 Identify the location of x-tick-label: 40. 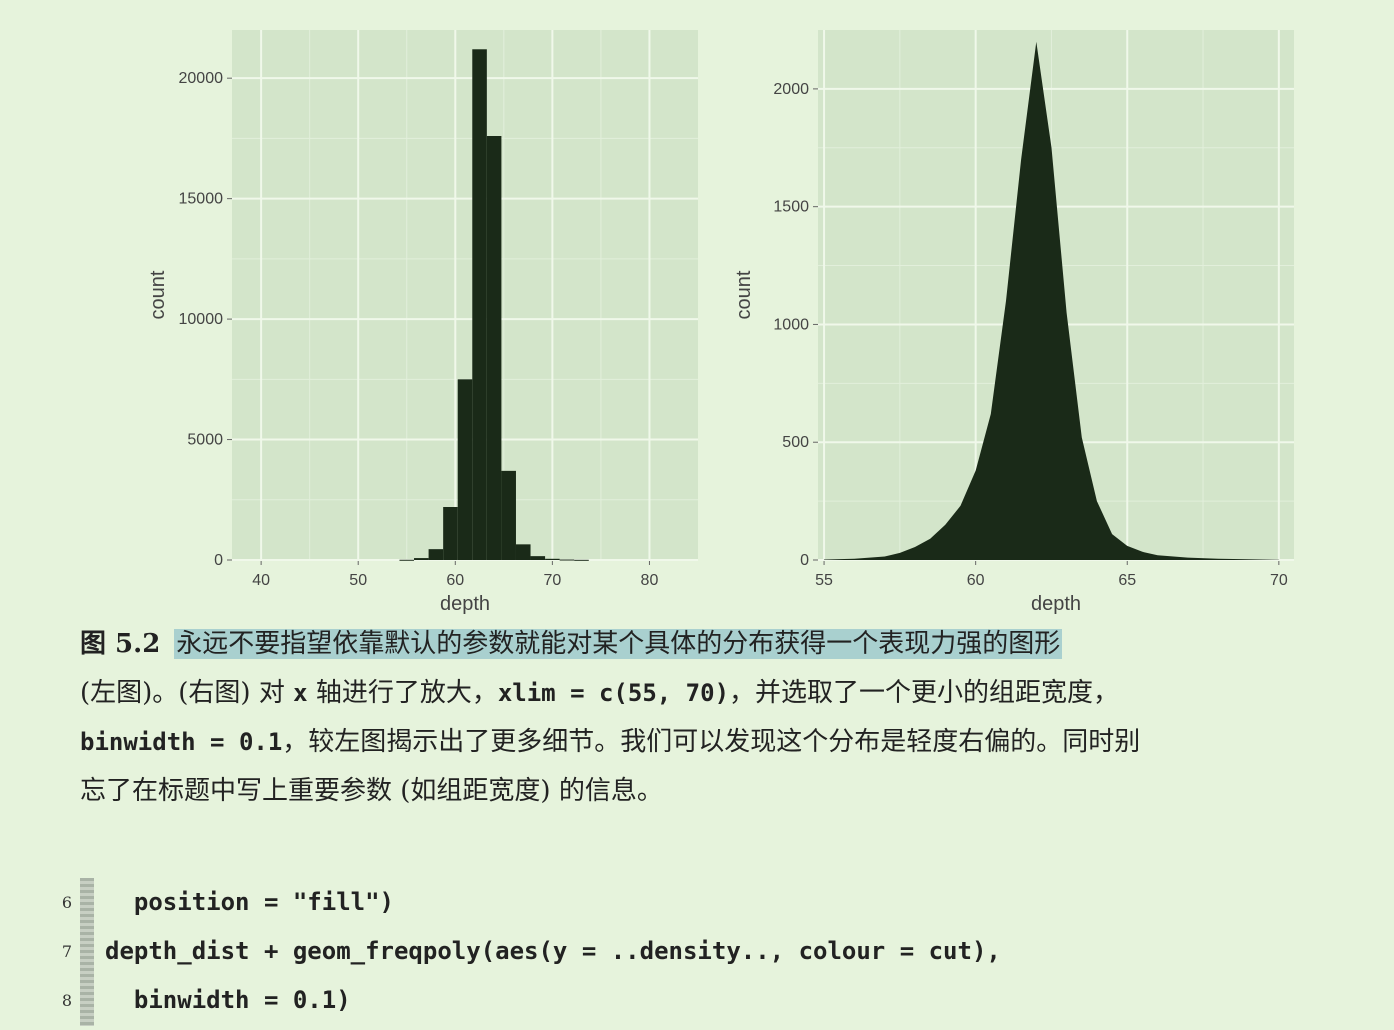
(261, 580).